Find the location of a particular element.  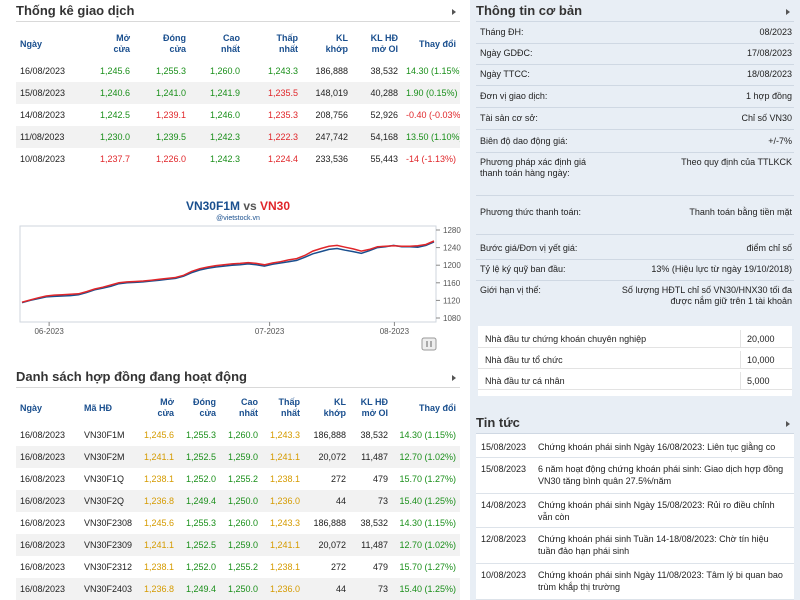

cell-vol: 272 is located at coordinates (338, 479).